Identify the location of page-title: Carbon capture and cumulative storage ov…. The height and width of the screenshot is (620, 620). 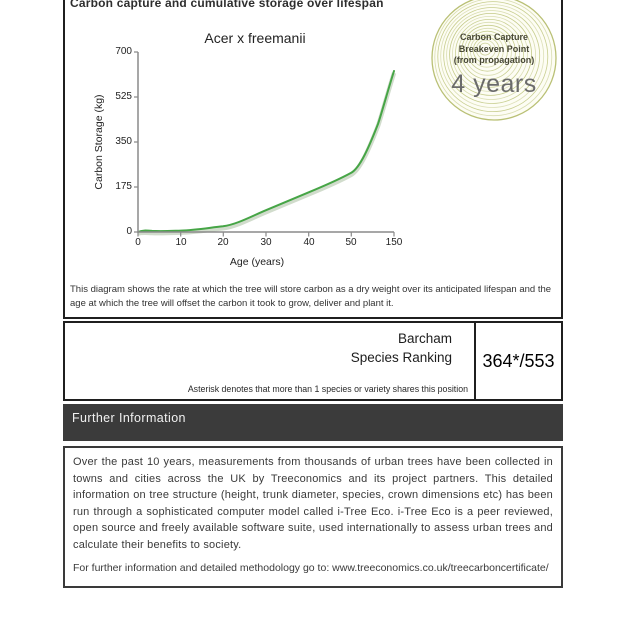
(227, 5).